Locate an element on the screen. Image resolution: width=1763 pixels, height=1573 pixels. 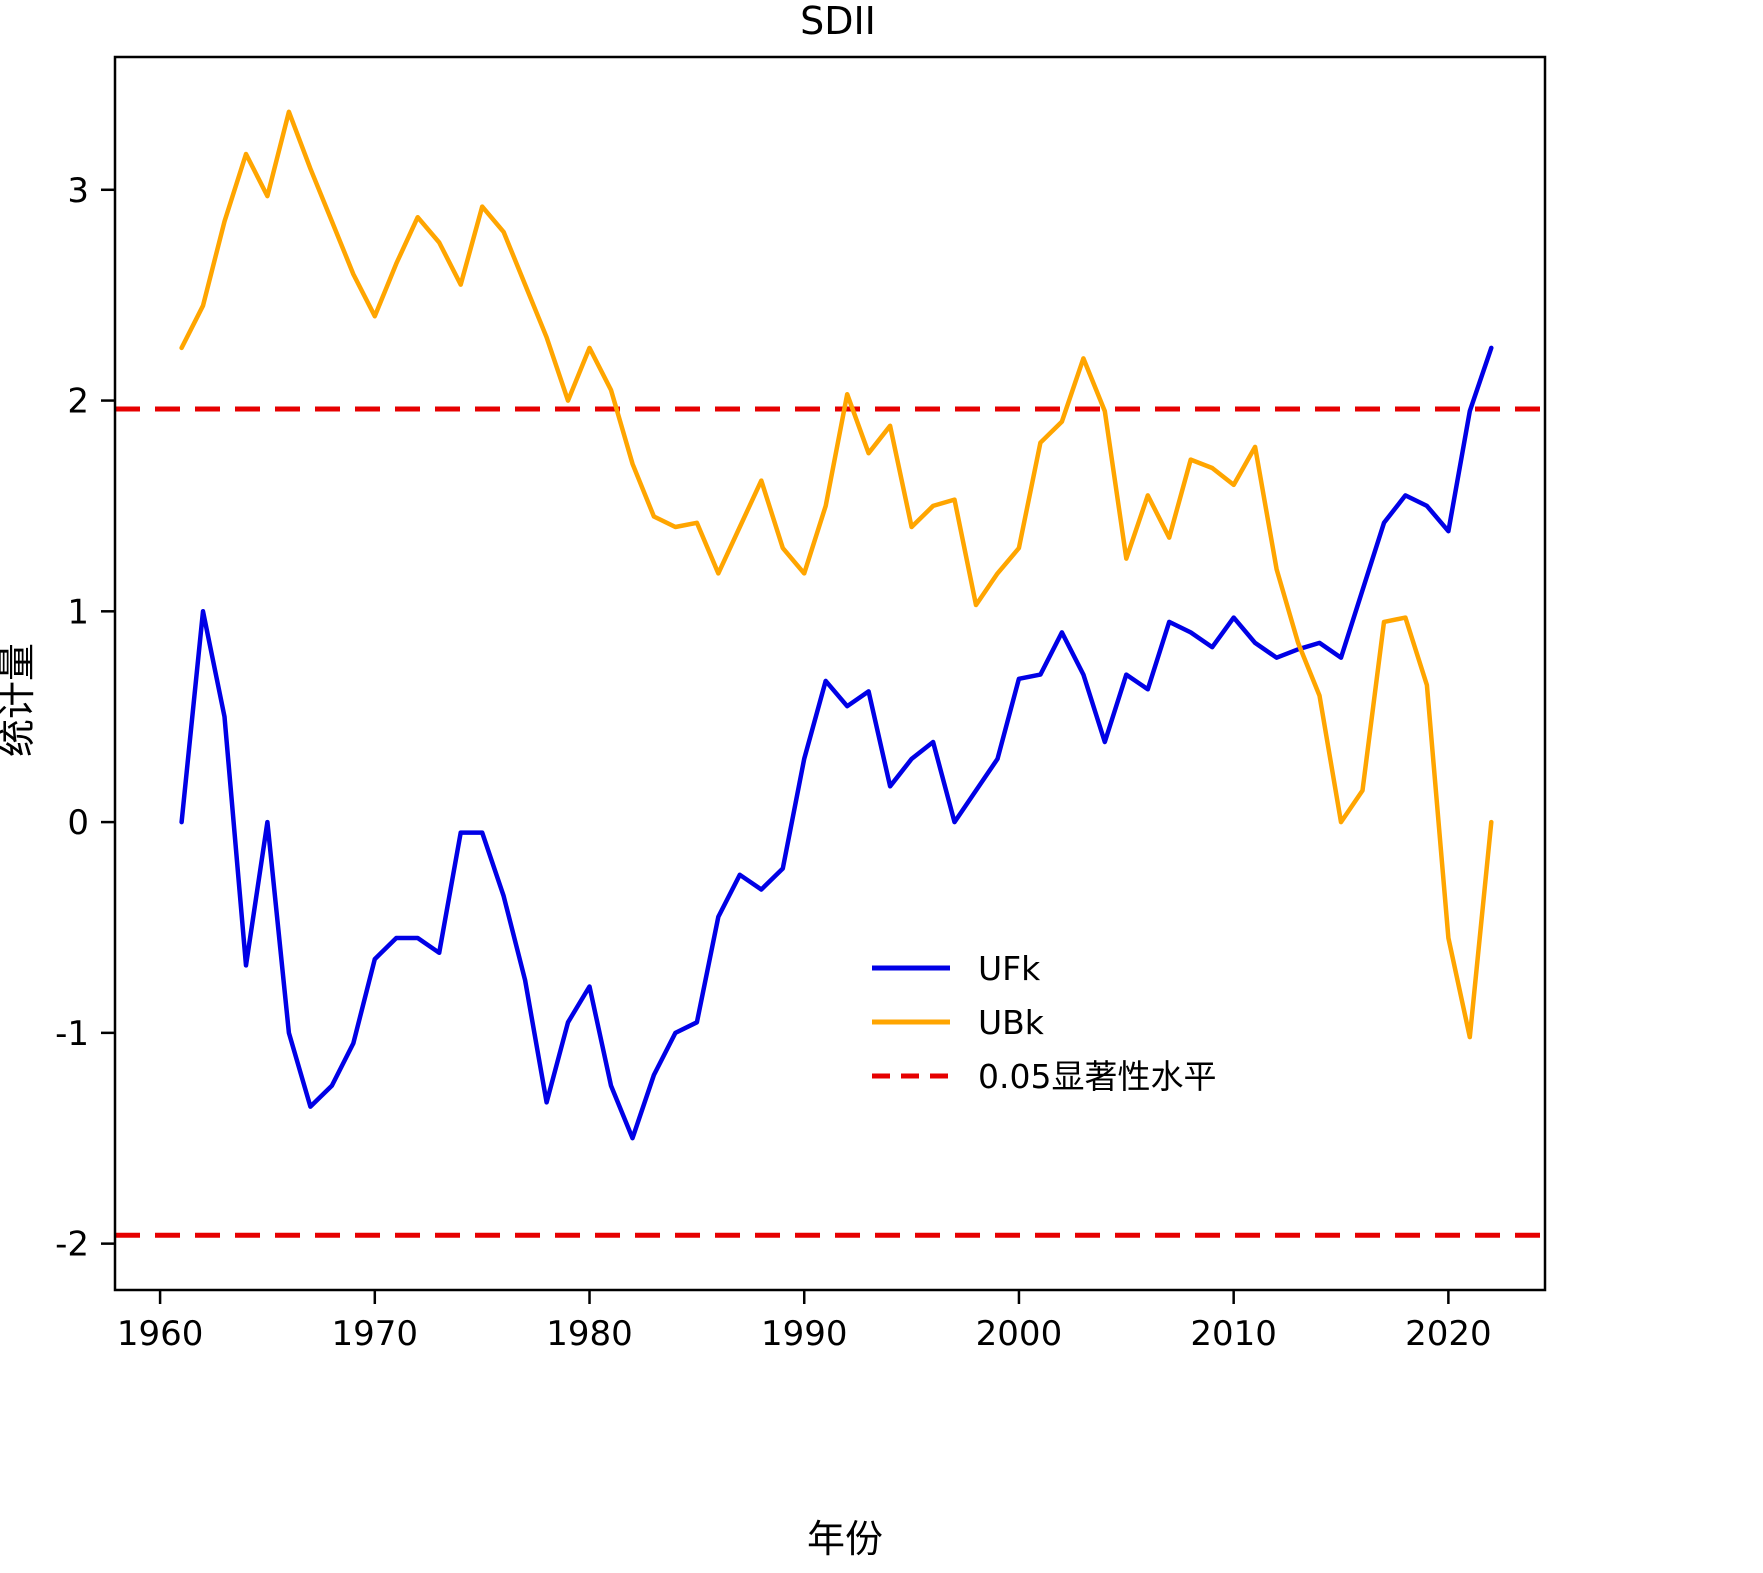
x-tick-label: 1960 is located at coordinates (160, 1334).